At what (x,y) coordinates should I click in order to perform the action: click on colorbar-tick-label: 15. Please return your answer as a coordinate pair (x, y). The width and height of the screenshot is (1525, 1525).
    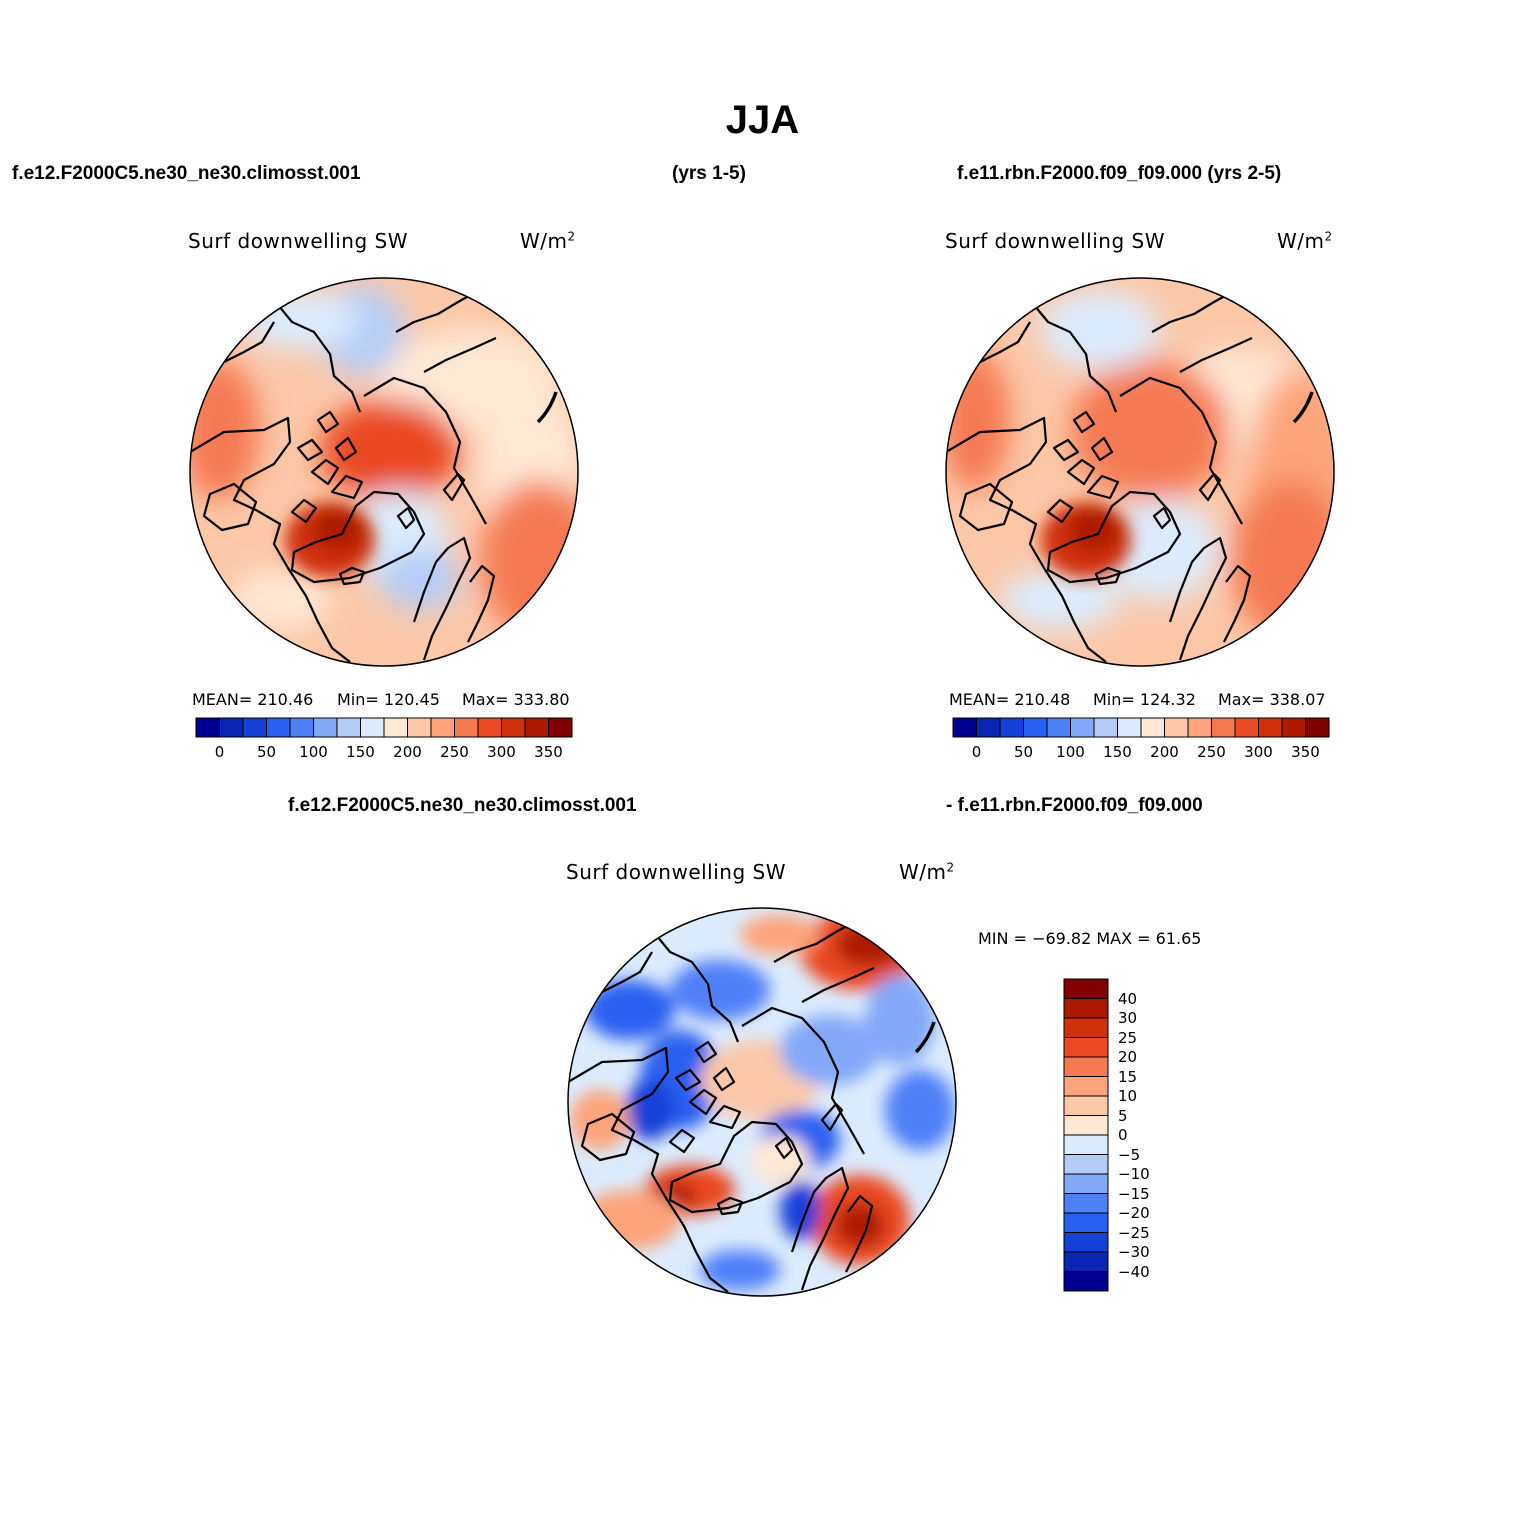
    Looking at the image, I should click on (1128, 1076).